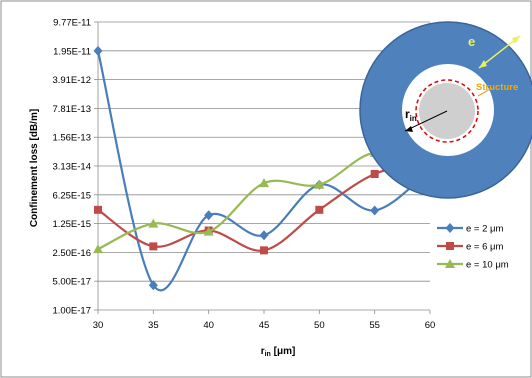 The height and width of the screenshot is (378, 532). I want to click on y-tick-label: 2.50E-16, so click(71, 253).